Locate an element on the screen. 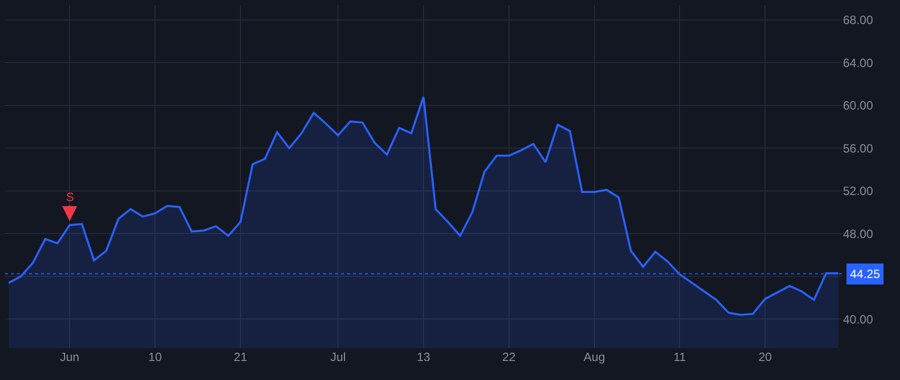 The image size is (900, 380). y-tick-label: 60.00 is located at coordinates (858, 105).